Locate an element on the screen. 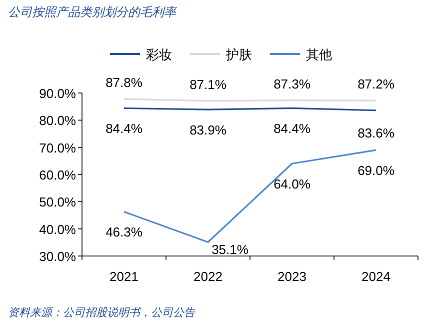  data-label: 83.6% is located at coordinates (376, 132).